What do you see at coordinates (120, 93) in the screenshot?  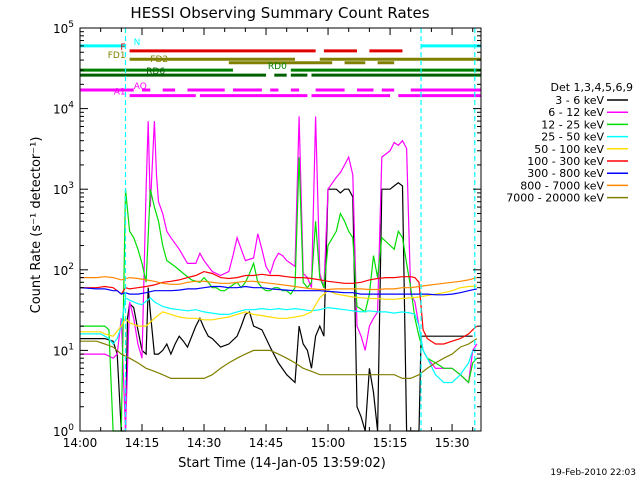 I see `flag-label-a1: A1` at bounding box center [120, 93].